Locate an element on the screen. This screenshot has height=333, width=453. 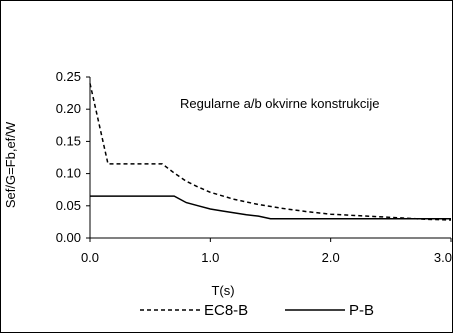
x-tick-label-0: 0.0 is located at coordinates (90, 257).